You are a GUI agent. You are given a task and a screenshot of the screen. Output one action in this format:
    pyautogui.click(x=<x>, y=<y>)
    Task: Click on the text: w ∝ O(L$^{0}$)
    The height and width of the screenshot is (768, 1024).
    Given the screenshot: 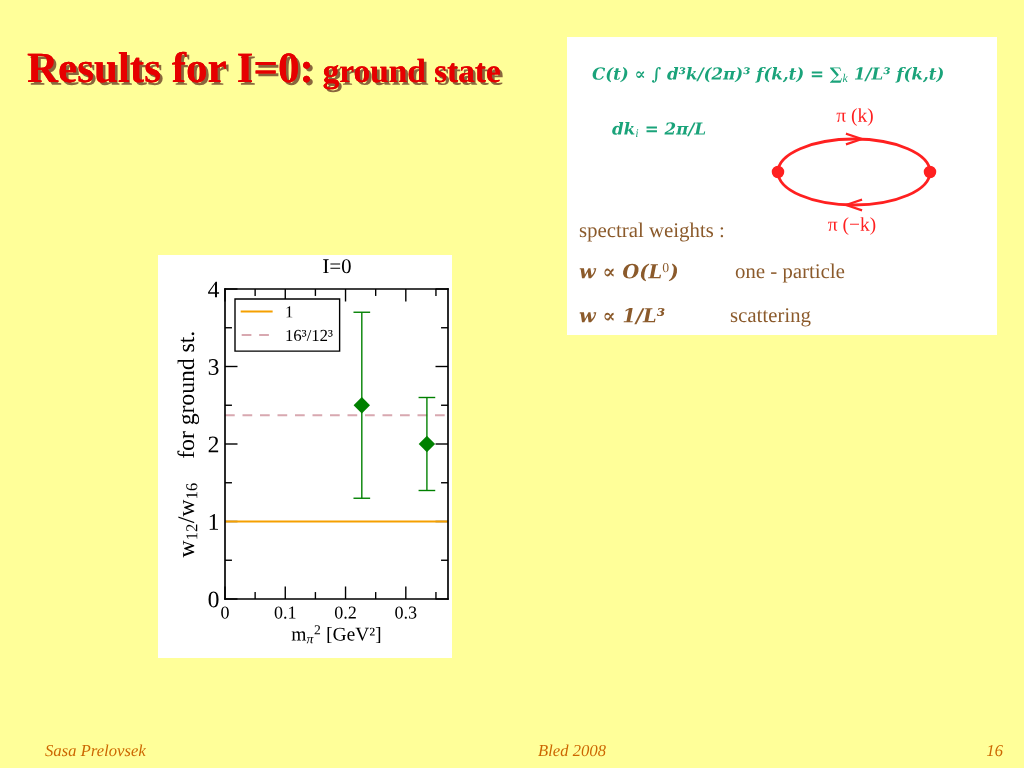 What is the action you would take?
    pyautogui.click(x=628, y=272)
    